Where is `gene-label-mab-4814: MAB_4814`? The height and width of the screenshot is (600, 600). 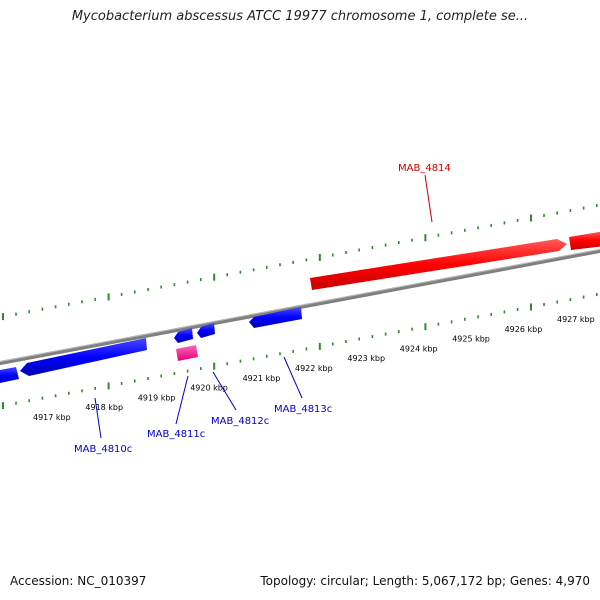 gene-label-mab-4814: MAB_4814 is located at coordinates (424, 168).